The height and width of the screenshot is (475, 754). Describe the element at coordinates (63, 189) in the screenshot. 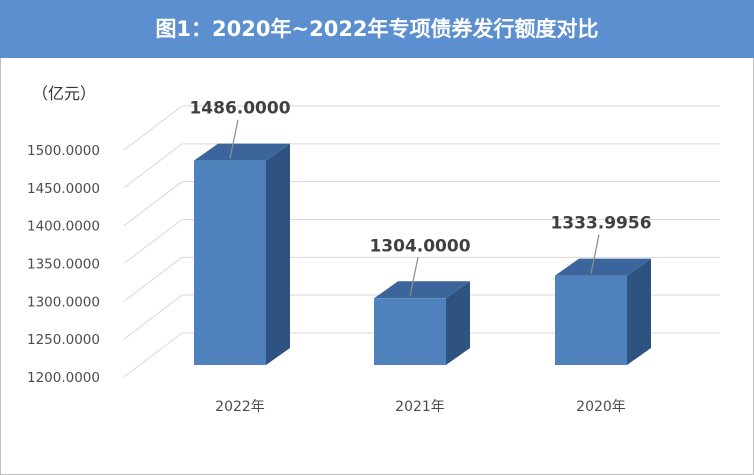

I see `y-tick-label: 1450.0000` at that location.